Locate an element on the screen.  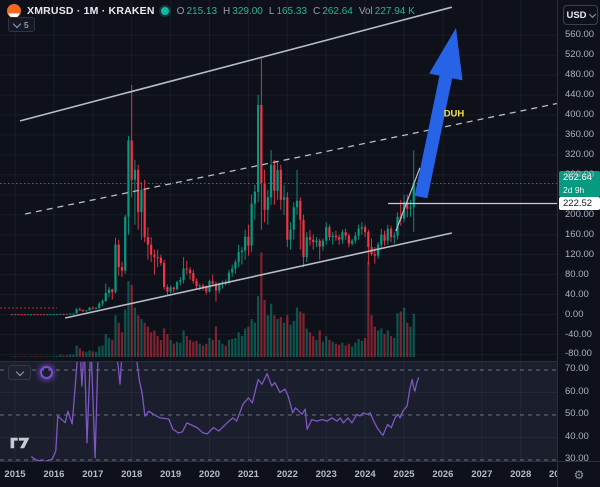
pane-collapse-button is located at coordinates (19, 372).